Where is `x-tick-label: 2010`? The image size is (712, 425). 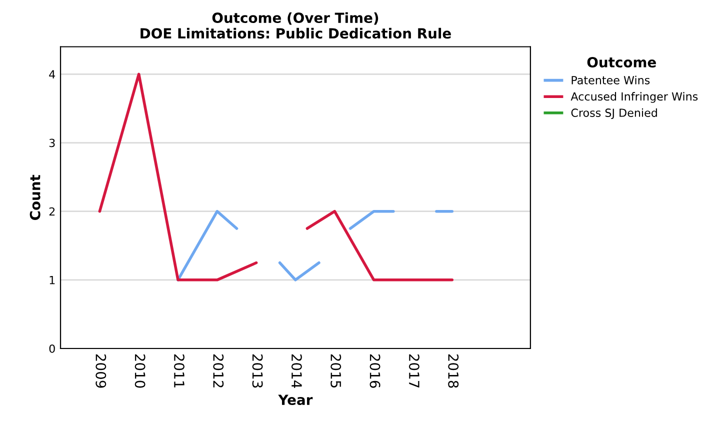
x-tick-label: 2010 is located at coordinates (140, 371).